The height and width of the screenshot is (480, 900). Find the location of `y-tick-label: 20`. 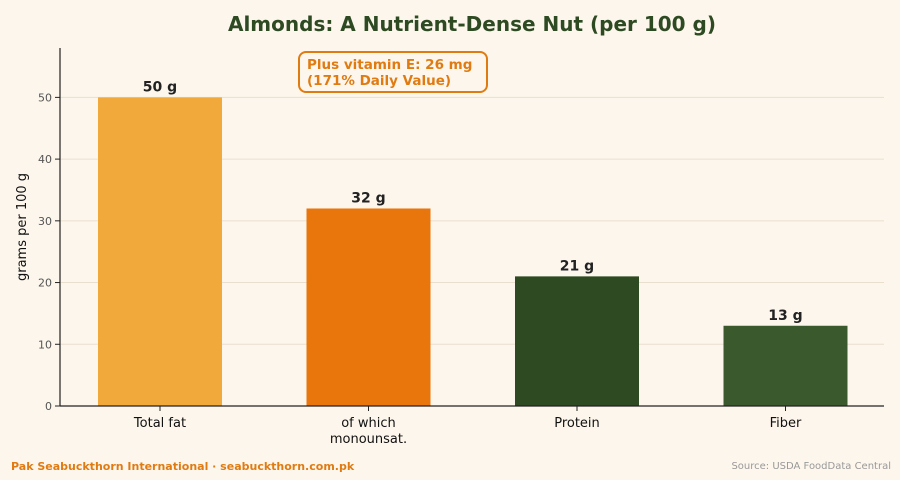

y-tick-label: 20 is located at coordinates (45, 283).